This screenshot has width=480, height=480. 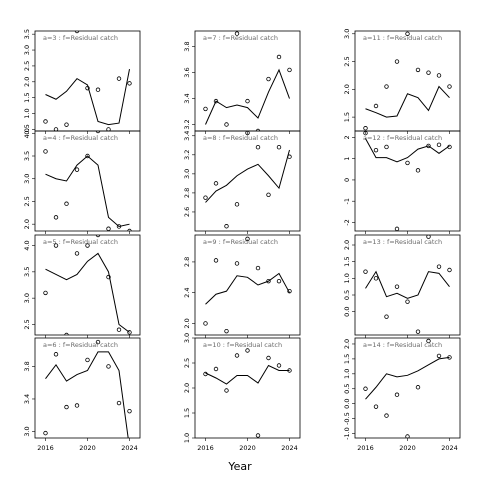 What do you see at coordinates (27, 399) in the screenshot?
I see `y-tick-label: 3.4` at bounding box center [27, 399].